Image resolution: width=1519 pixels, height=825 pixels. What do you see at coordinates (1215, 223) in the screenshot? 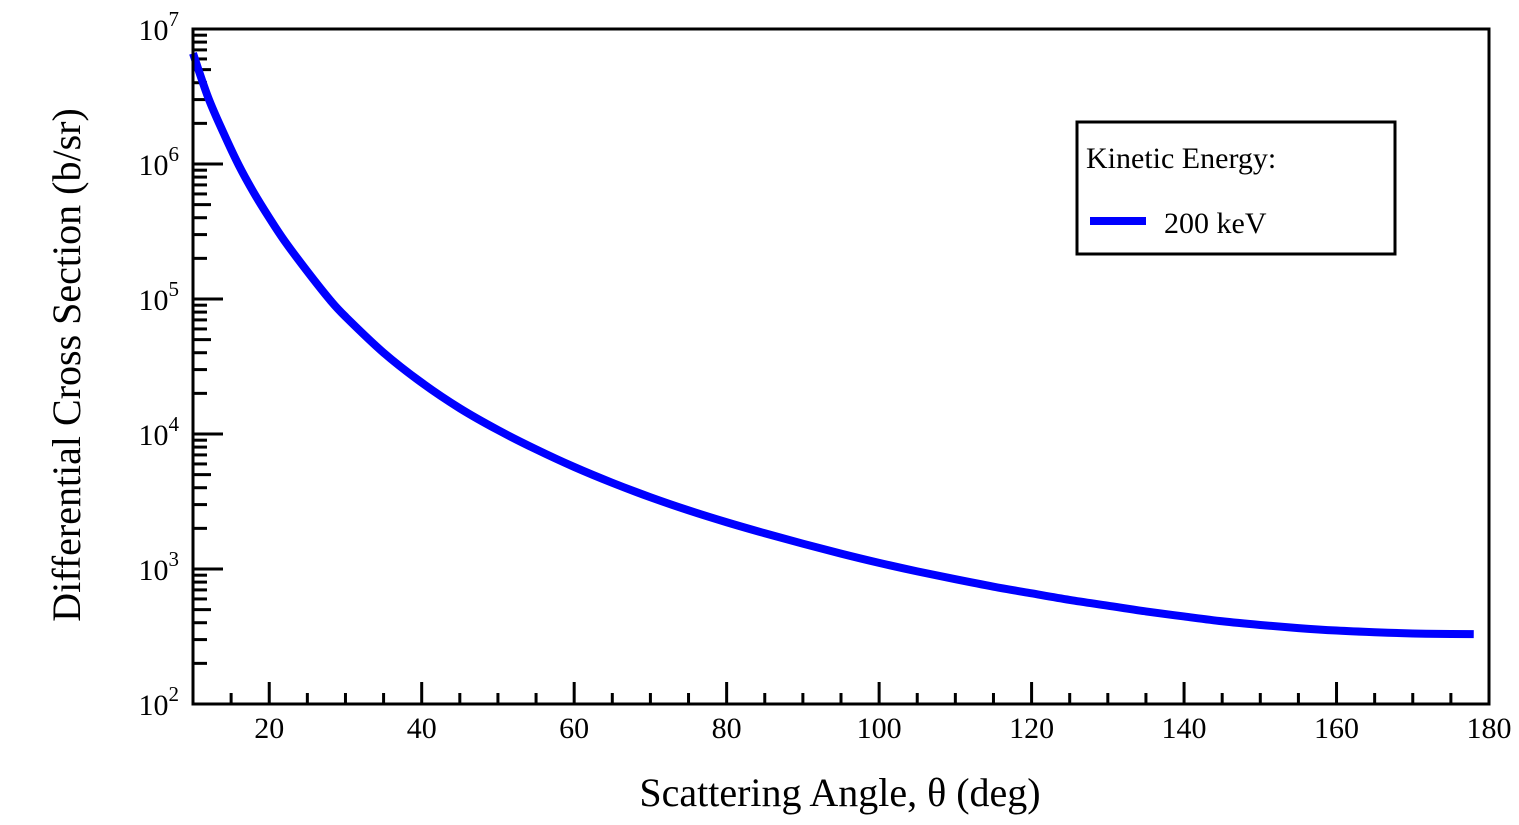
I see `legend-label-200kev: 200 keV` at bounding box center [1215, 223].